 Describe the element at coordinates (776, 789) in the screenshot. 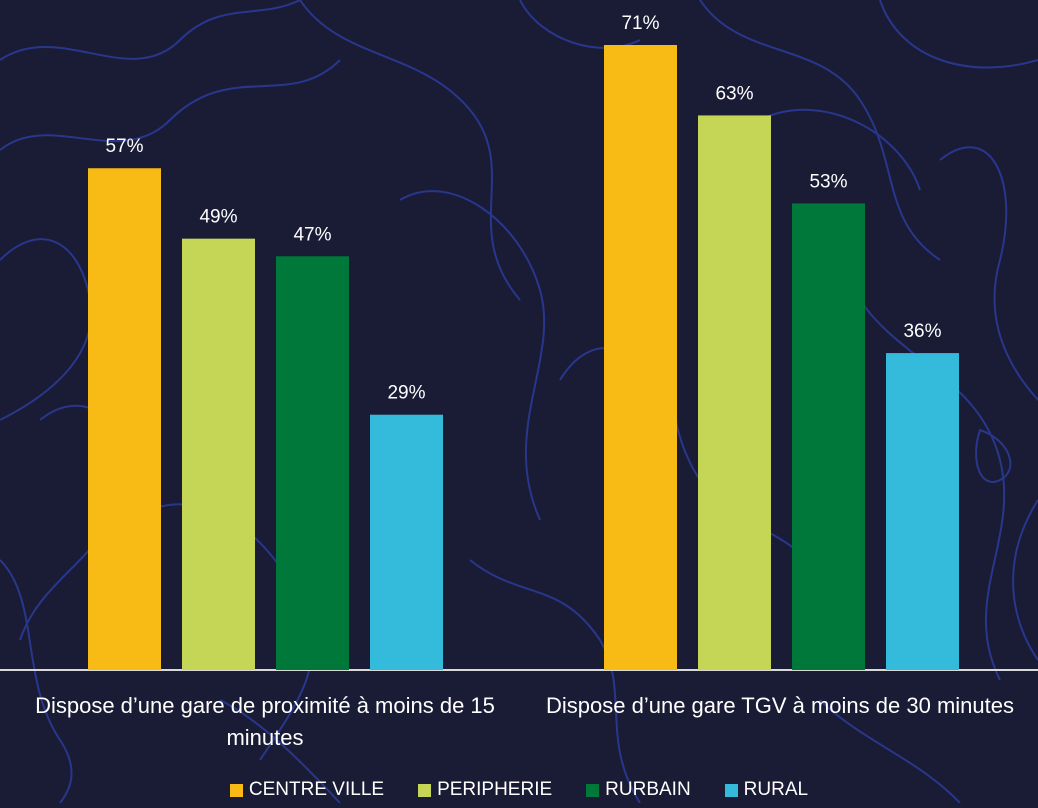

I see `legend-label-rural: RURAL` at that location.